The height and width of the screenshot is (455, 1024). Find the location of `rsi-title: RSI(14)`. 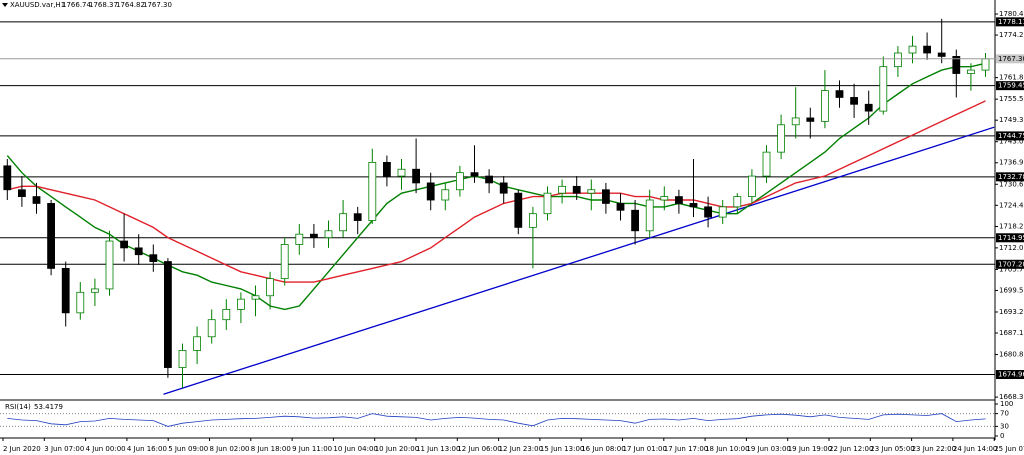

rsi-title: RSI(14) is located at coordinates (18, 407).